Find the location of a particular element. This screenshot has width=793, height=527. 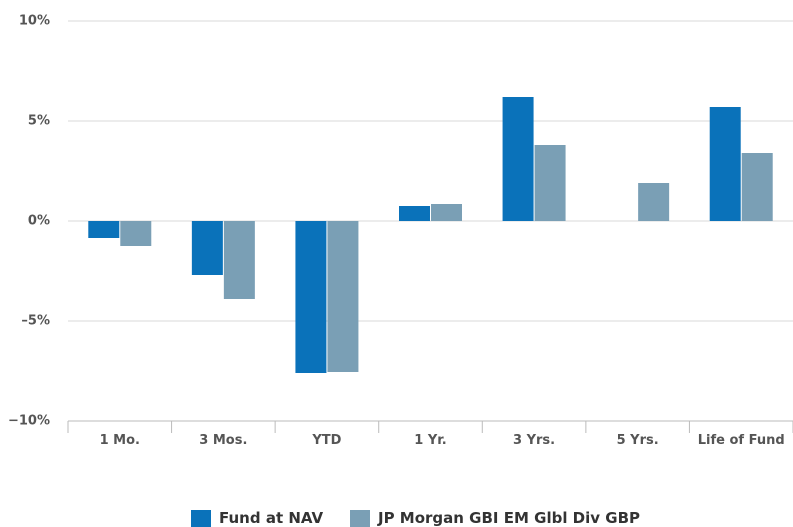

x-tick-label: 5 Yrs. is located at coordinates (637, 440).